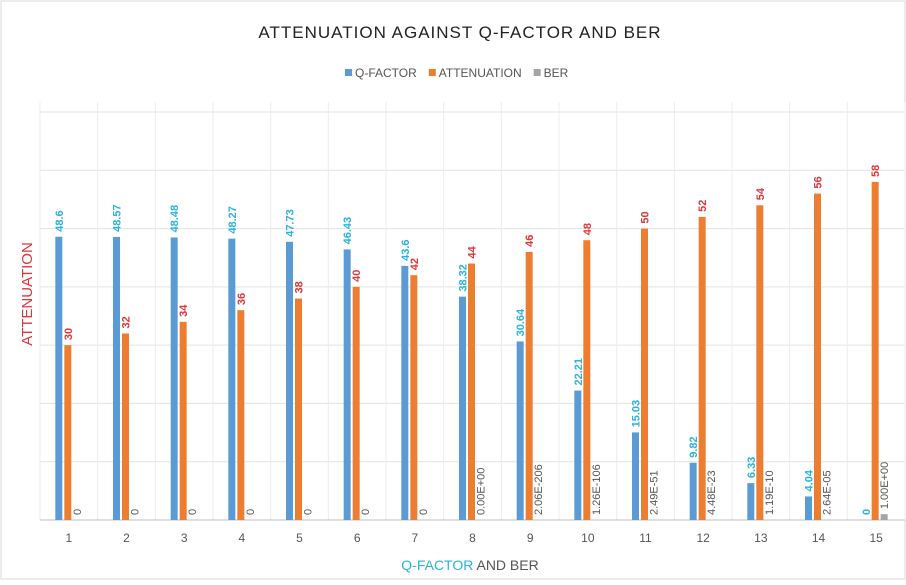 This screenshot has width=906, height=585. Describe the element at coordinates (242, 299) in the screenshot. I see `data-label: 36` at that location.